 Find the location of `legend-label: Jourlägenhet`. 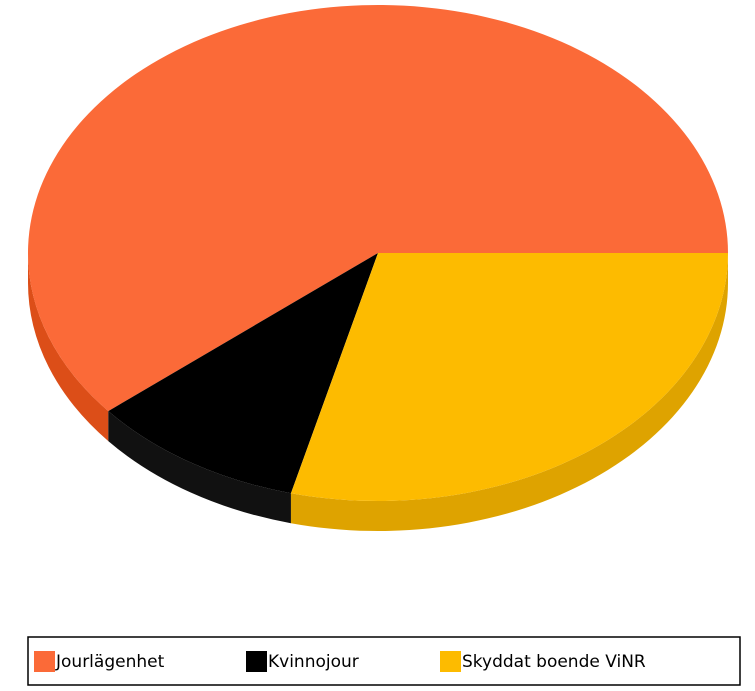

legend-label: Jourlägenhet is located at coordinates (110, 662).